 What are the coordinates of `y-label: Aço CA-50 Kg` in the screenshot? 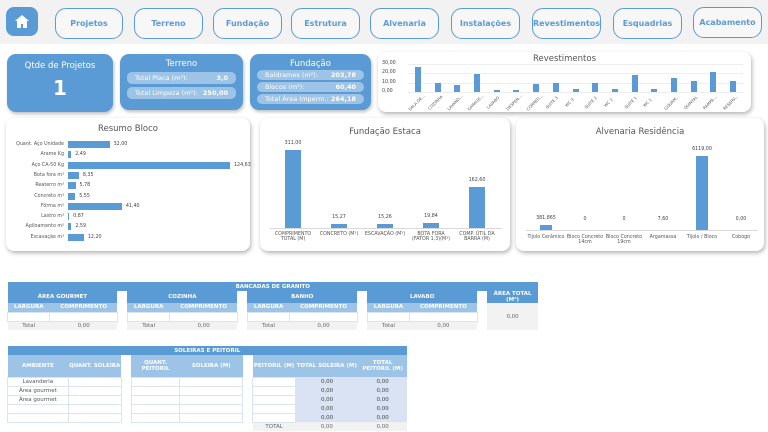 It's located at (47, 165).